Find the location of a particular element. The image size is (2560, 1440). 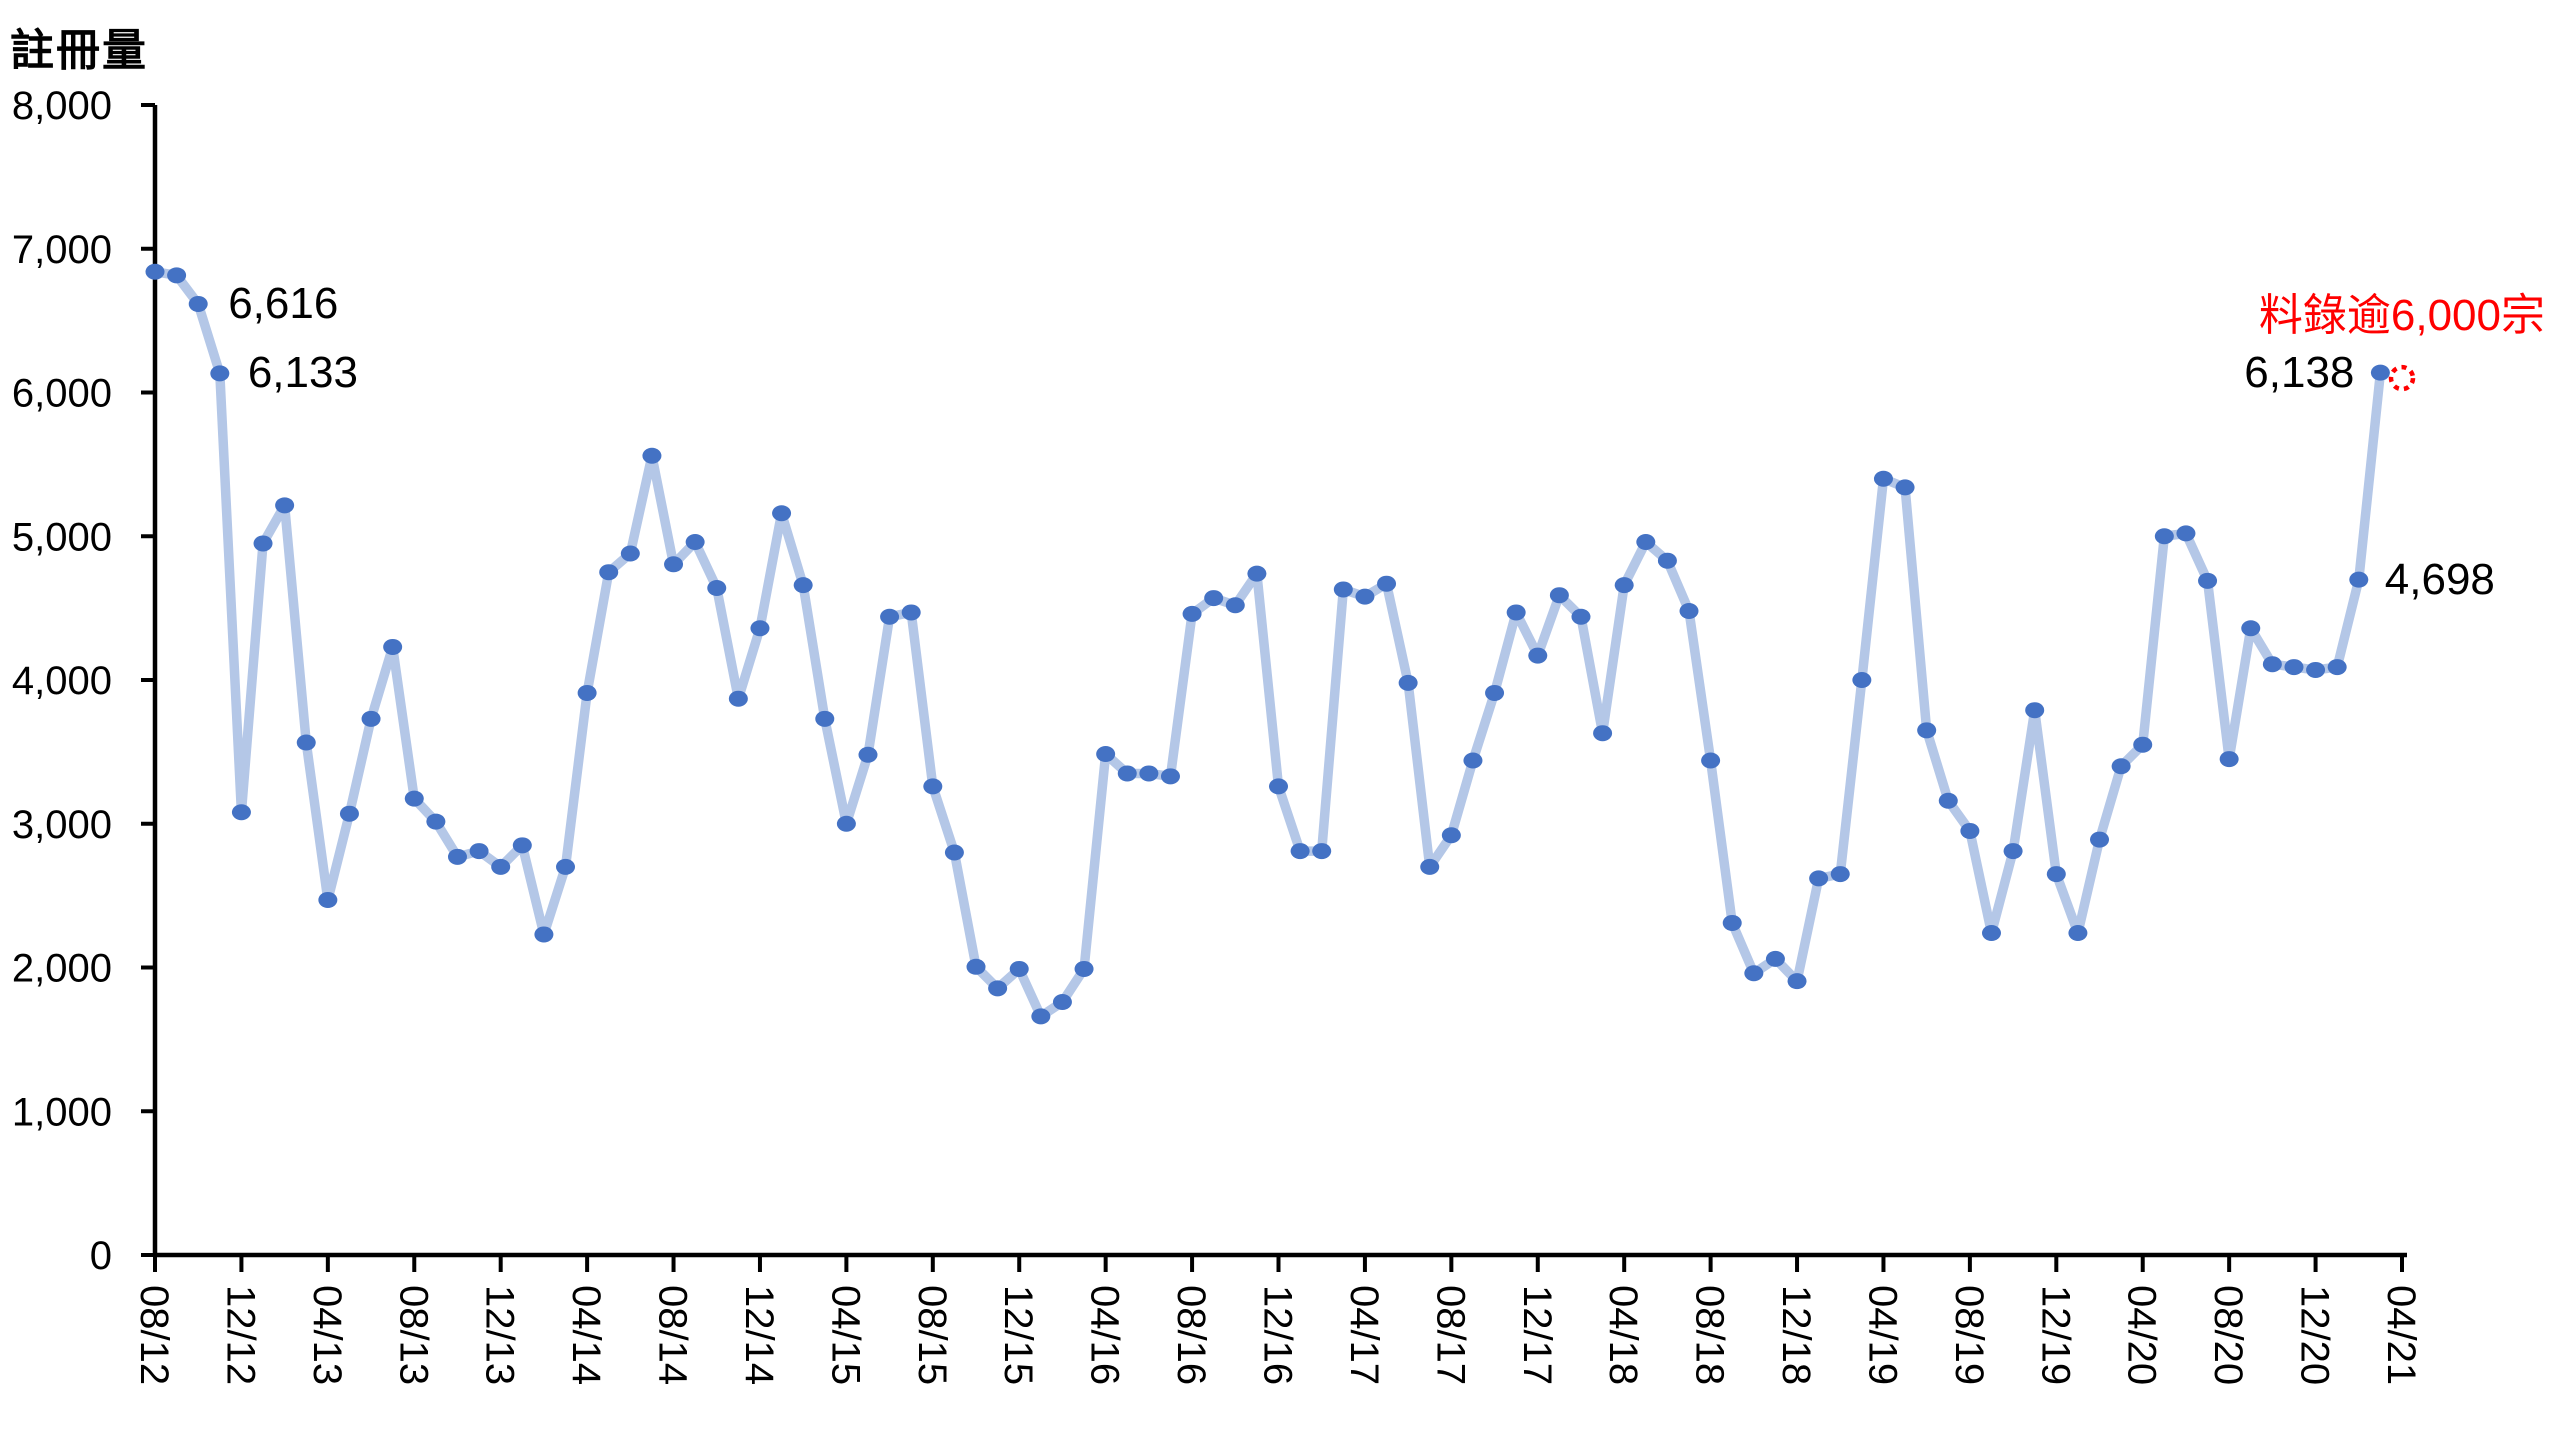

y-tick-label: 2,000 is located at coordinates (62, 969).